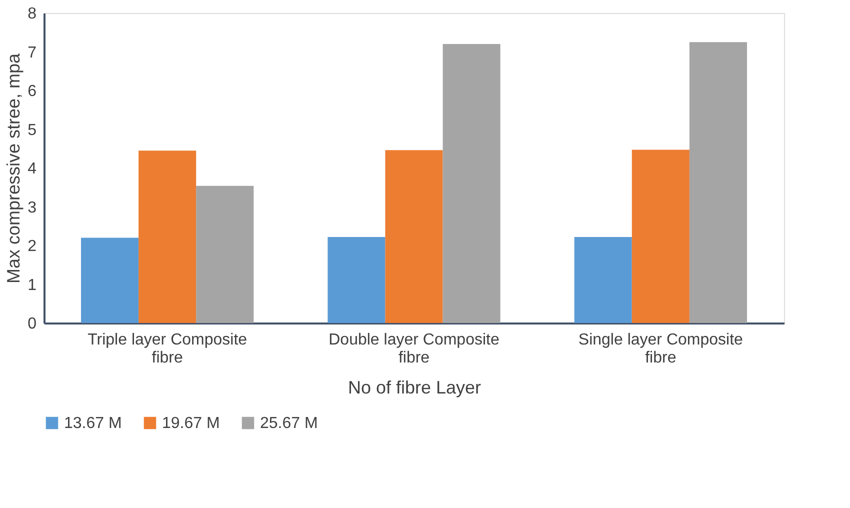 The width and height of the screenshot is (850, 508). What do you see at coordinates (414, 349) in the screenshot?
I see `x-tick-label: Double layer Composite fibre` at bounding box center [414, 349].